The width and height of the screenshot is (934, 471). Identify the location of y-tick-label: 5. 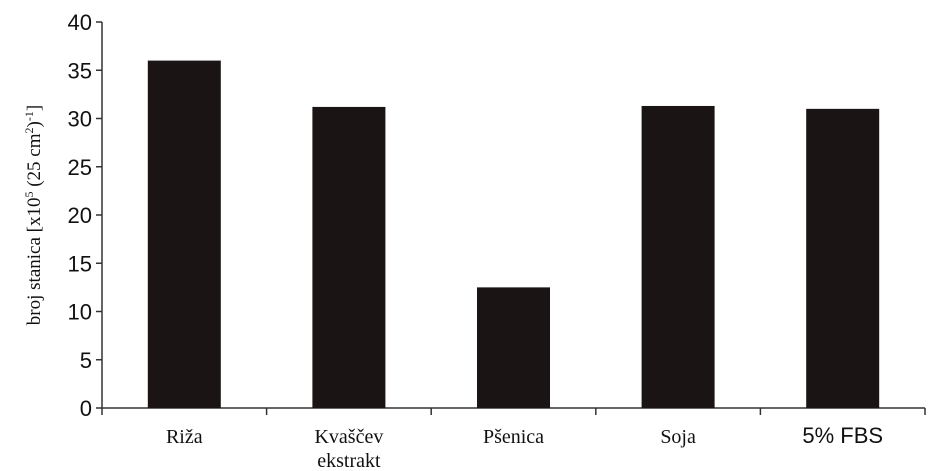
(86, 360).